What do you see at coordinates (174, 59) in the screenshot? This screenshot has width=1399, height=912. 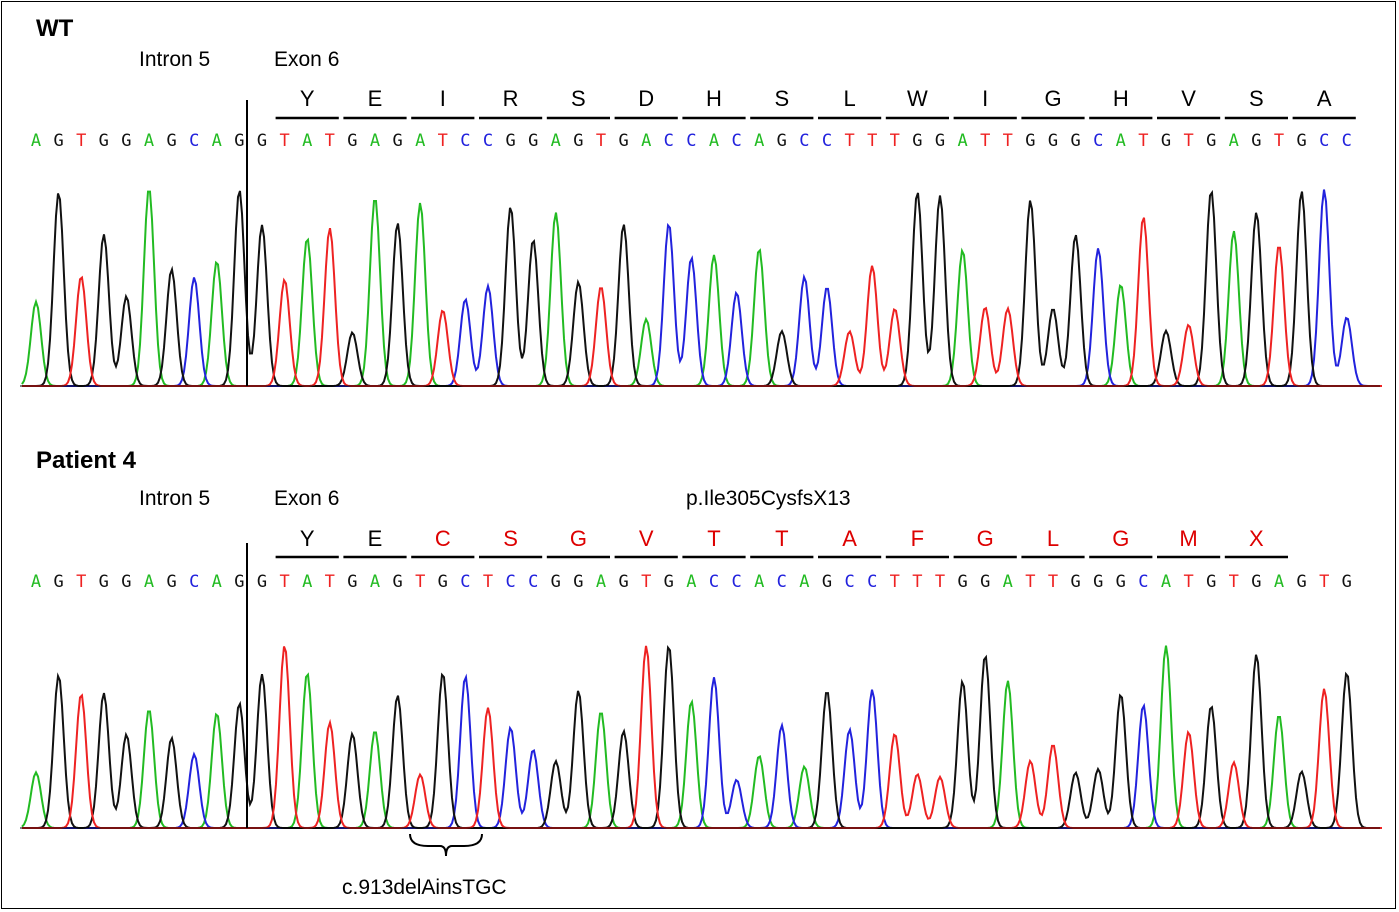 I see `wt-intron-label: Intron 5` at bounding box center [174, 59].